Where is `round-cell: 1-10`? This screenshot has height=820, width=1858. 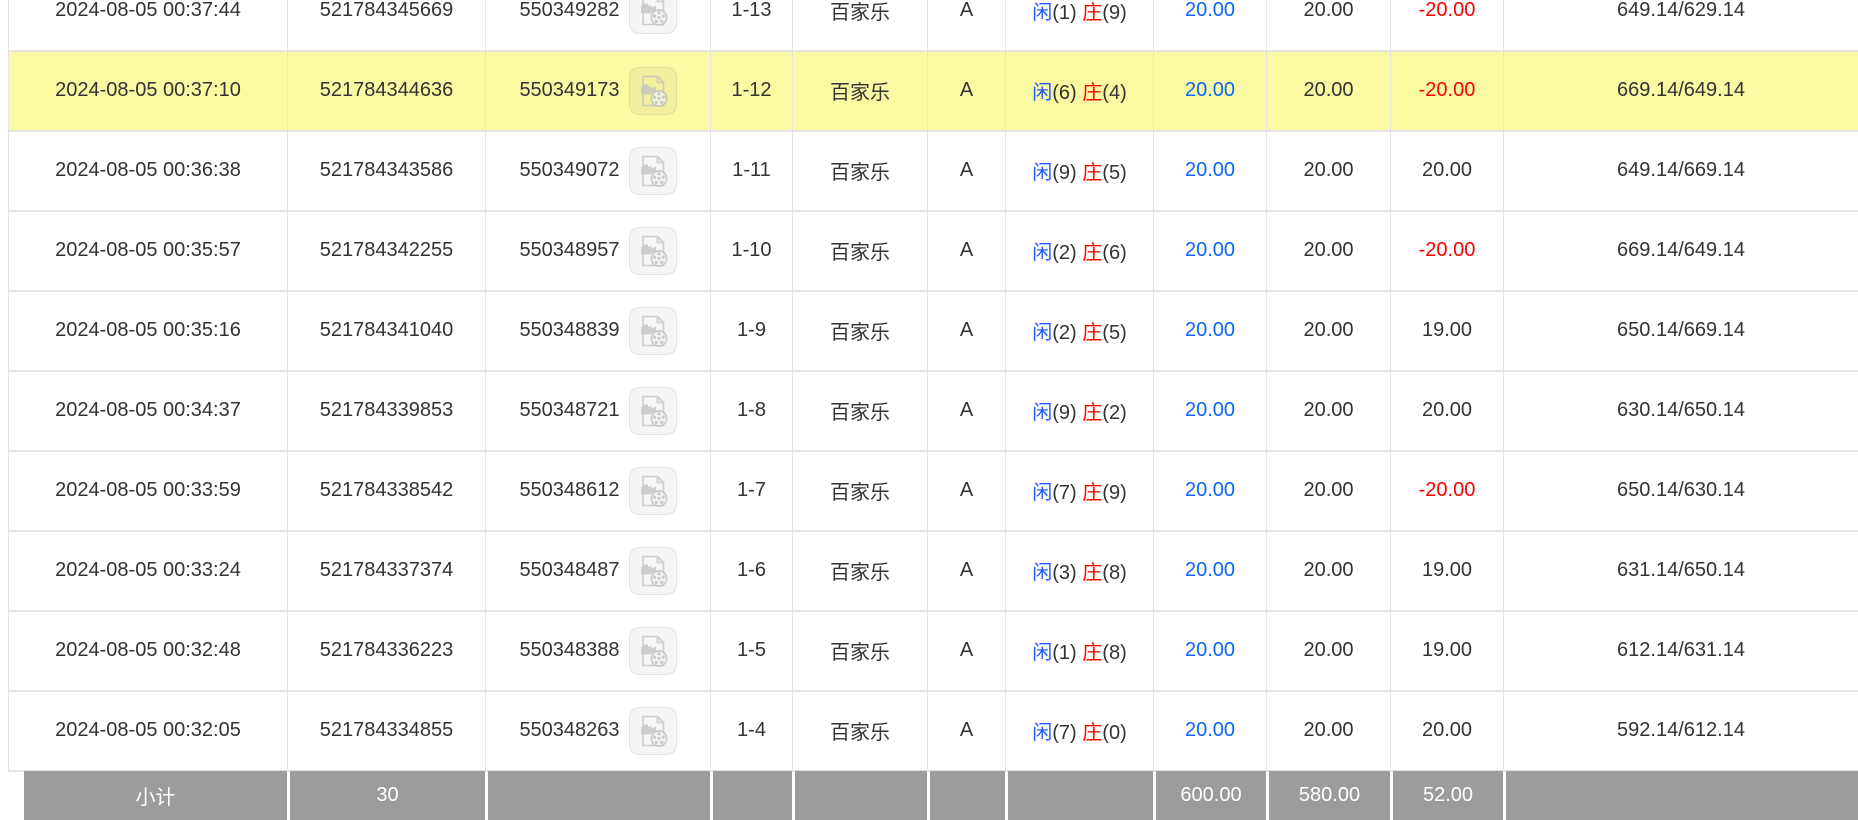
round-cell: 1-10 is located at coordinates (751, 251).